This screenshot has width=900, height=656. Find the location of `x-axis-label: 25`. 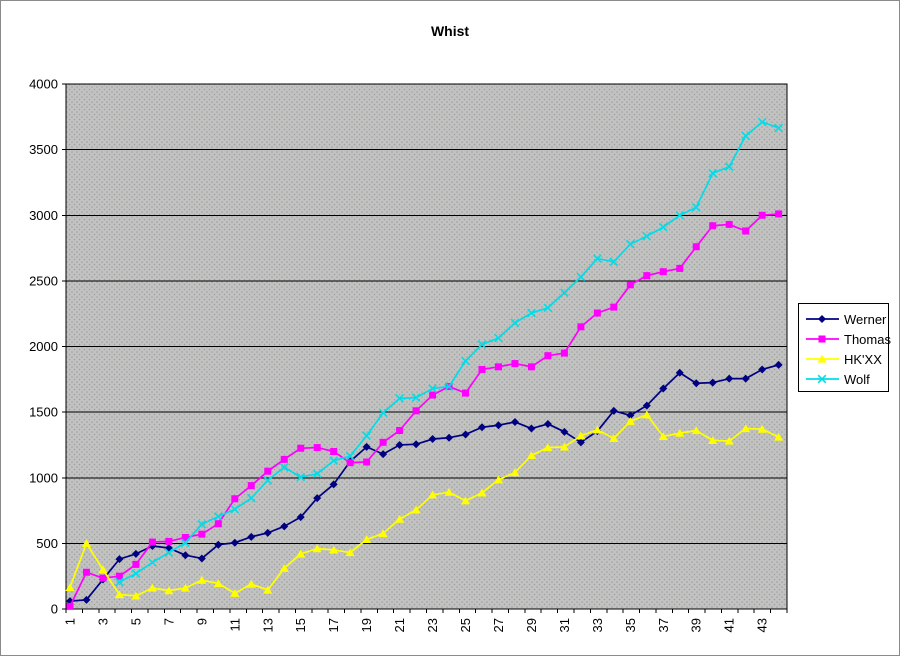

x-axis-label: 25 is located at coordinates (465, 625).